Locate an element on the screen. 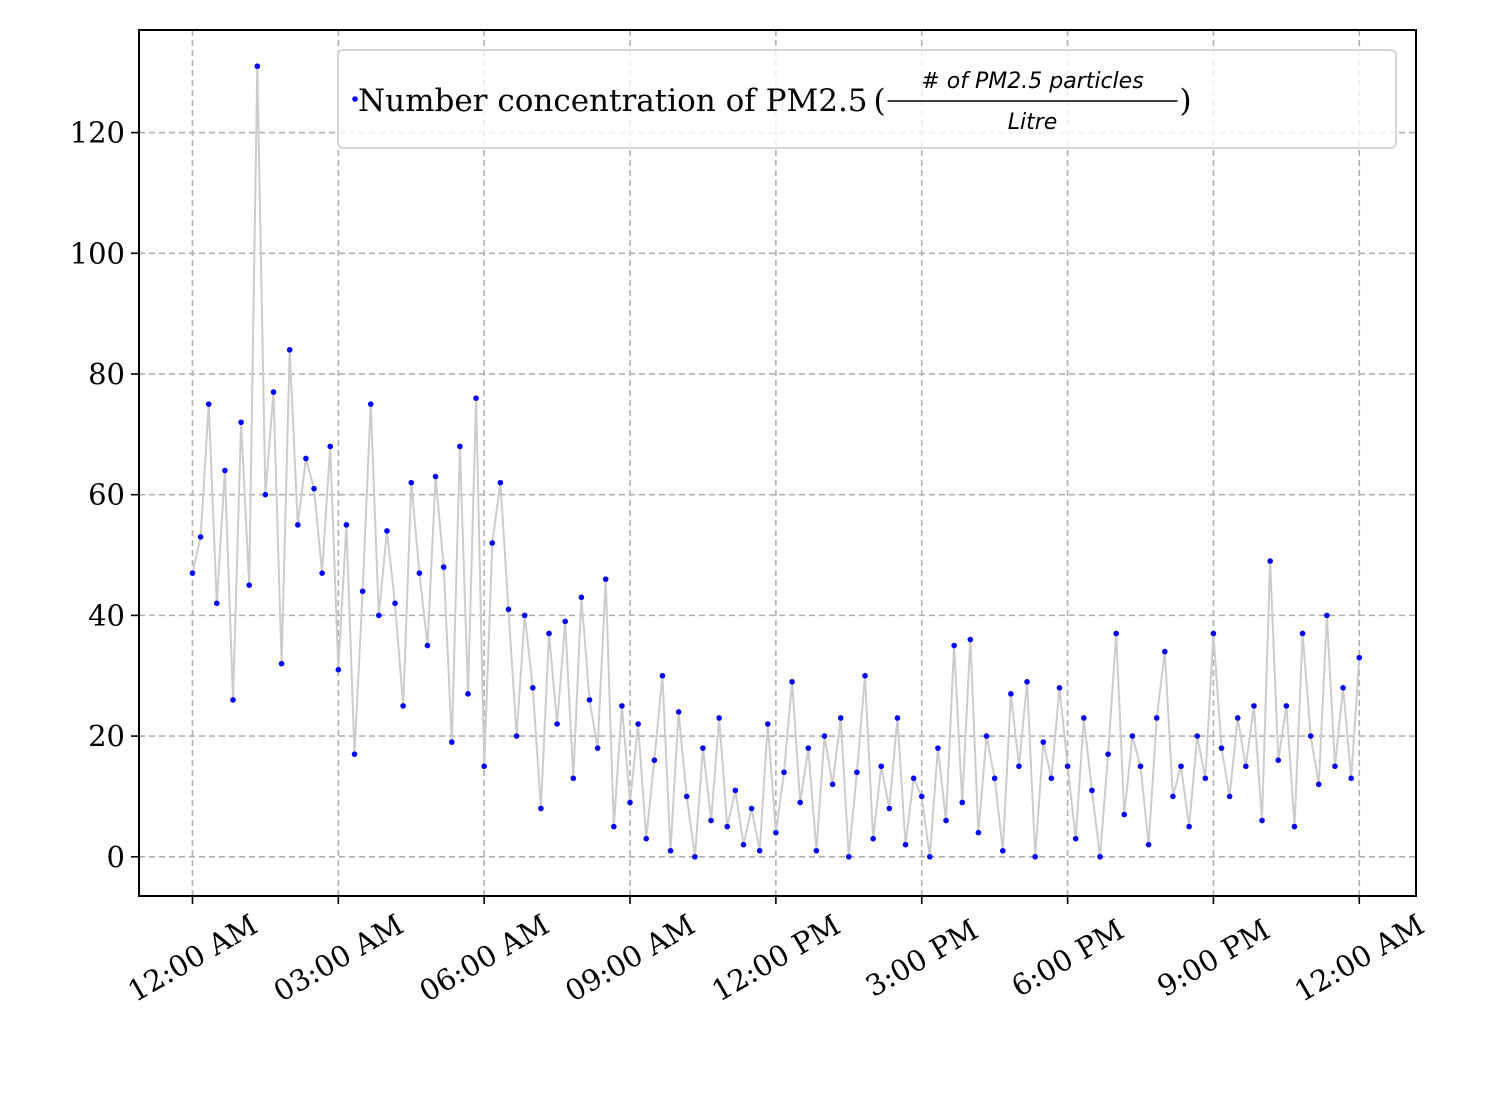 The image size is (1489, 1093). legend-paren: ) is located at coordinates (1186, 101).